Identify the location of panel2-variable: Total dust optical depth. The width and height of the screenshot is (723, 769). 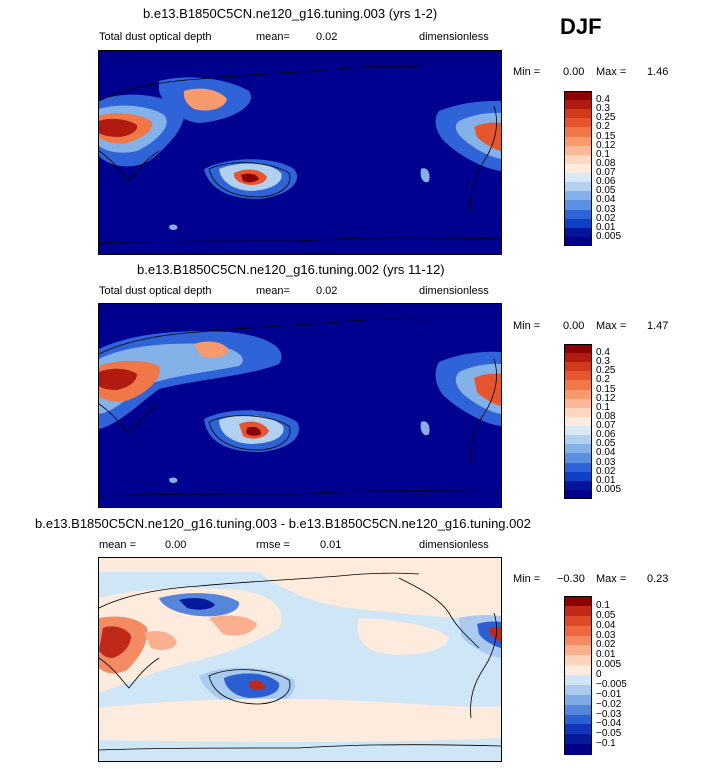
(155, 291).